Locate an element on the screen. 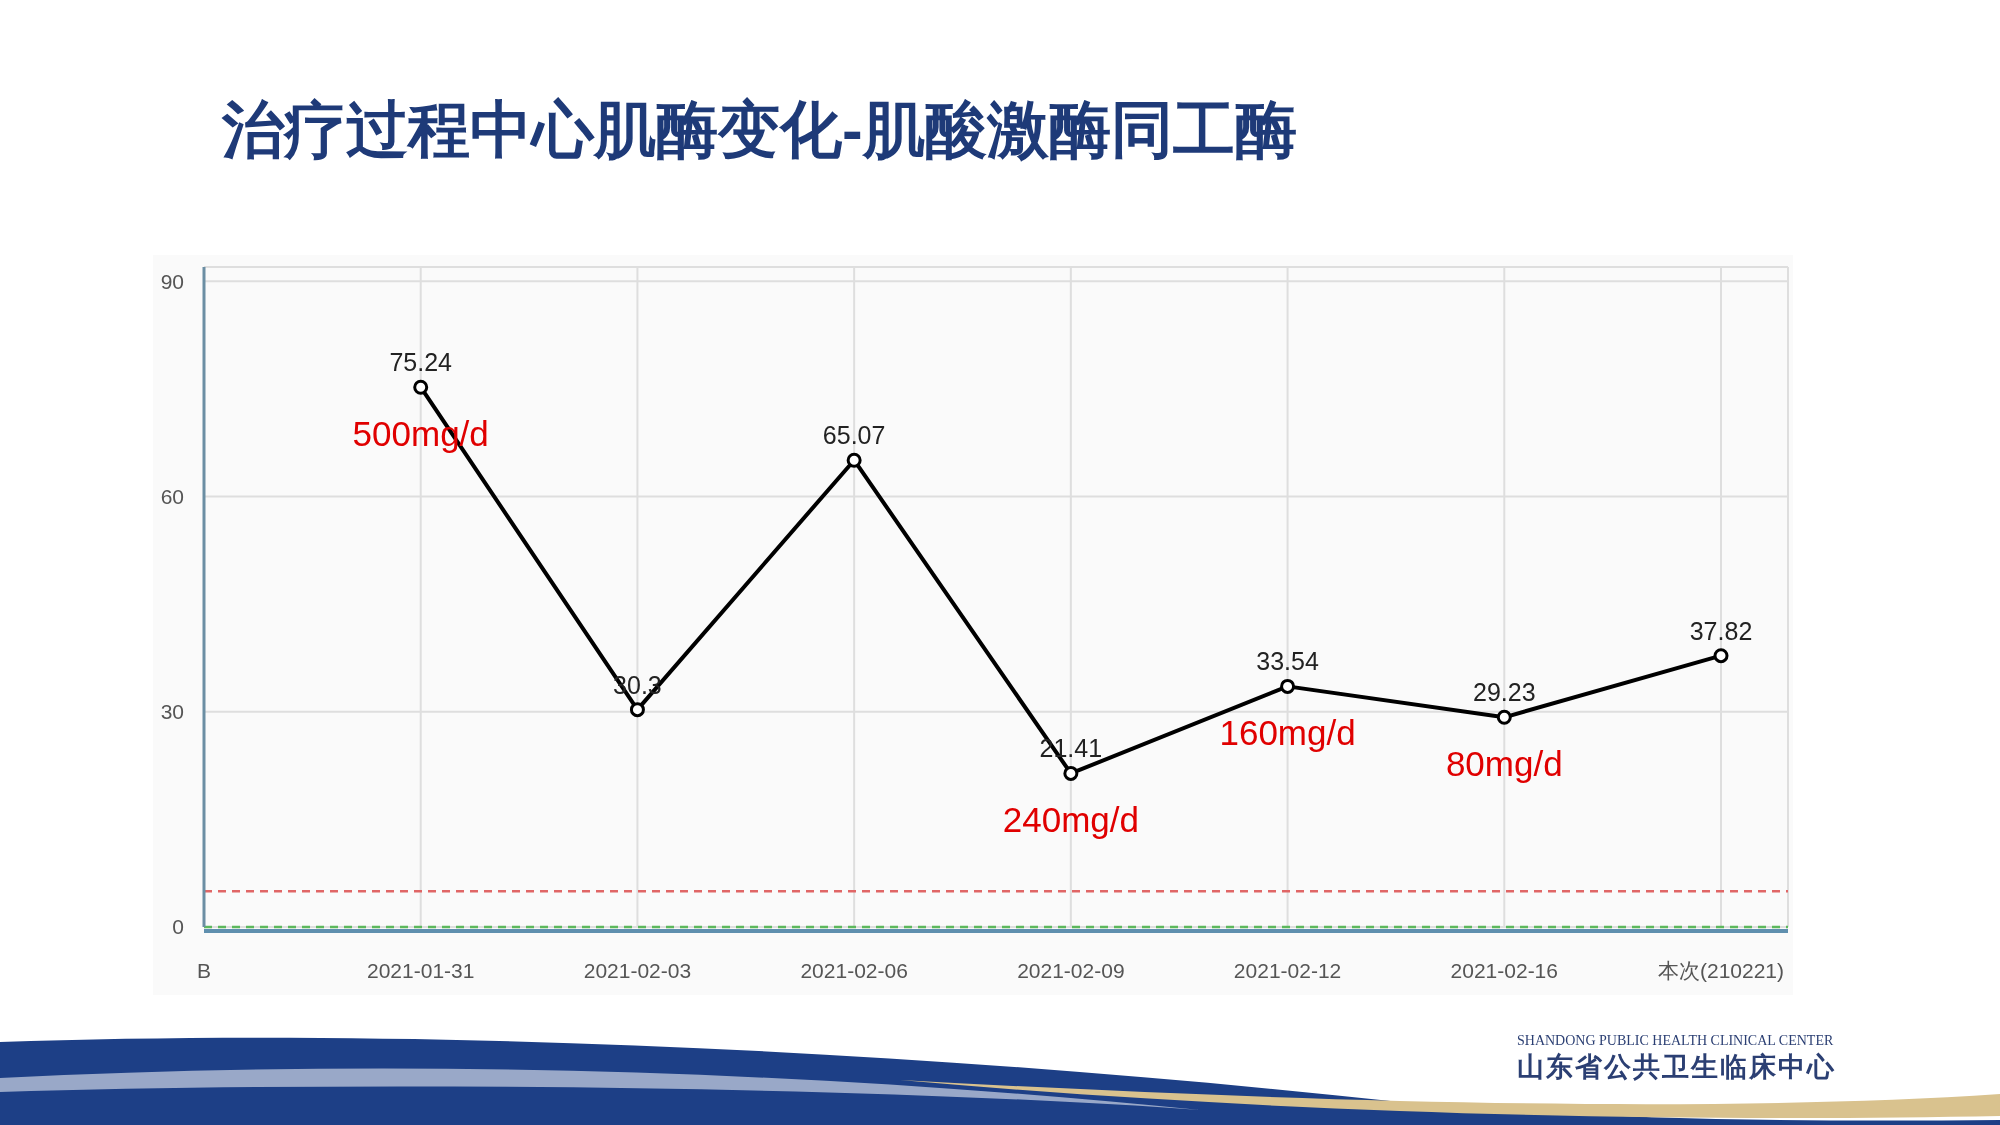 This screenshot has height=1125, width=2000. text: 山东省公共卫生临床中心 is located at coordinates (1676, 1067).